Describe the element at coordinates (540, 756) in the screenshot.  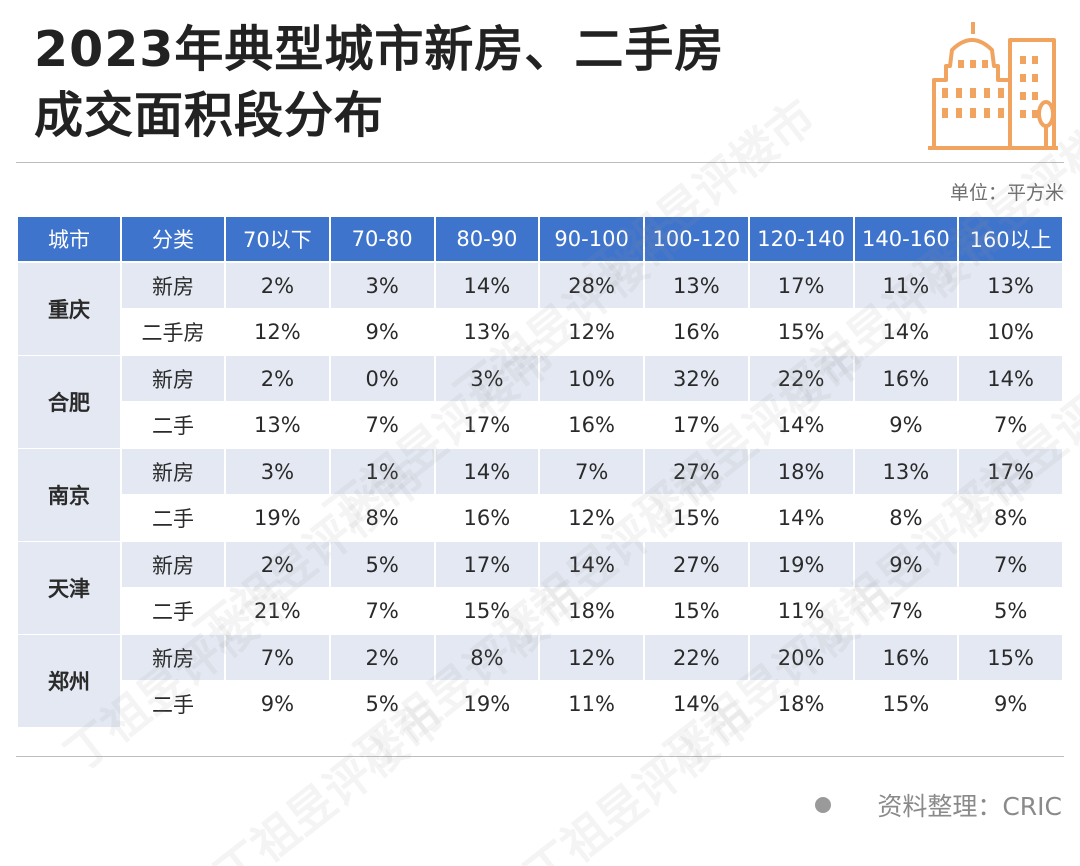
I see `bottom-divider` at that location.